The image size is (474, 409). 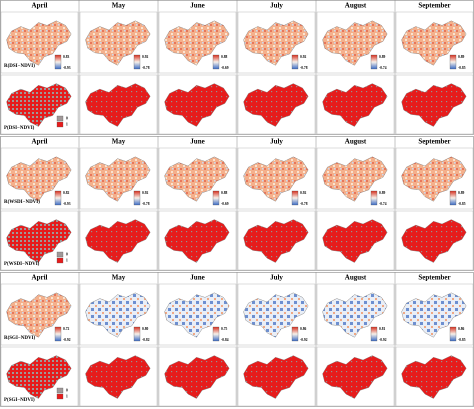 What do you see at coordinates (276, 278) in the screenshot?
I see `month-header: July` at bounding box center [276, 278].